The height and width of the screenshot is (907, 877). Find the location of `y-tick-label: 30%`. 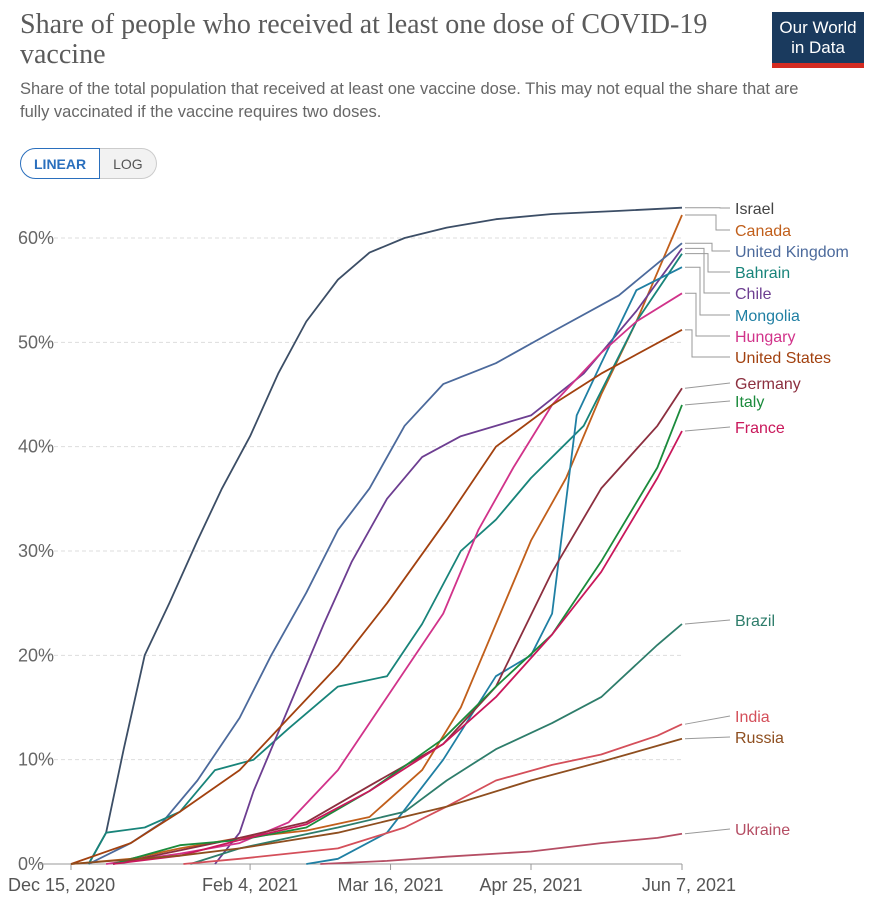

y-tick-label: 30% is located at coordinates (36, 551).